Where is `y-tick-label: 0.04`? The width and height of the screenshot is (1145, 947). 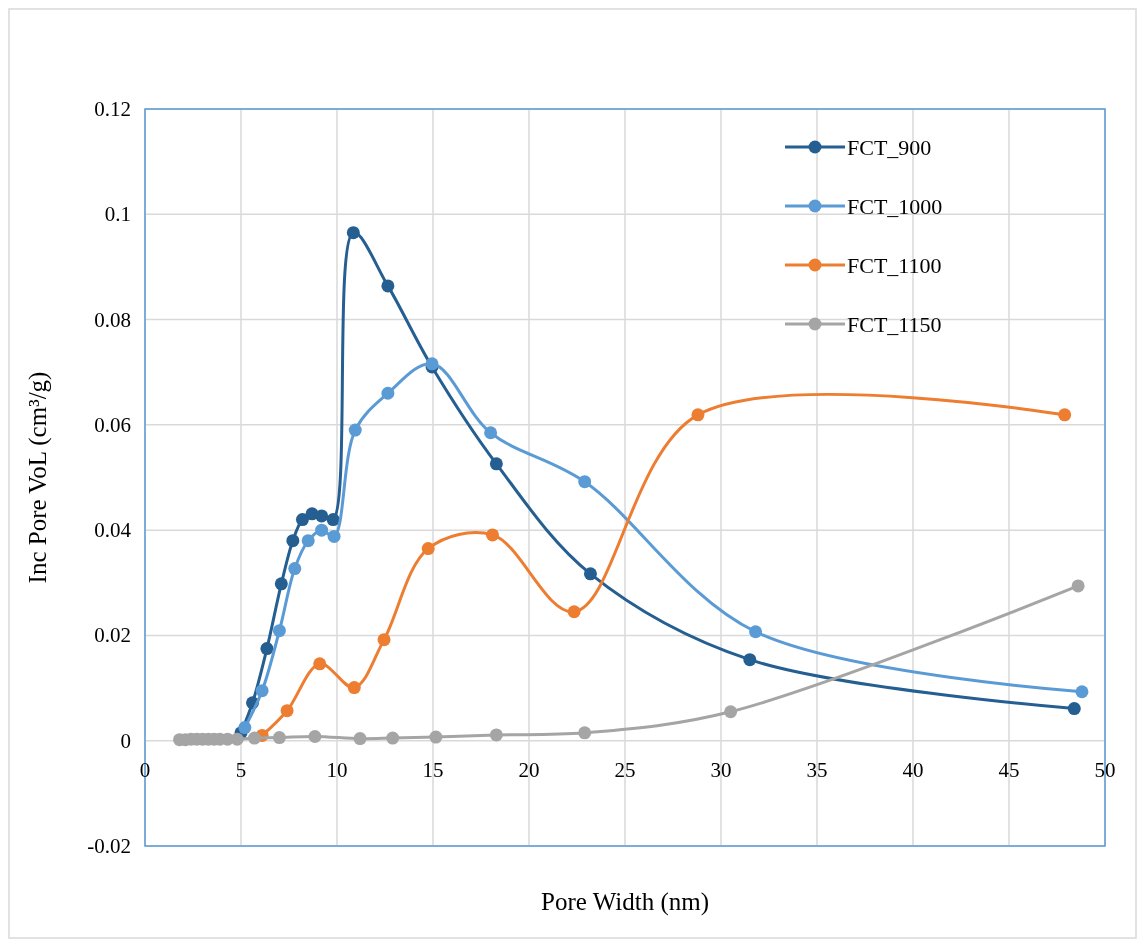 y-tick-label: 0.04 is located at coordinates (113, 530).